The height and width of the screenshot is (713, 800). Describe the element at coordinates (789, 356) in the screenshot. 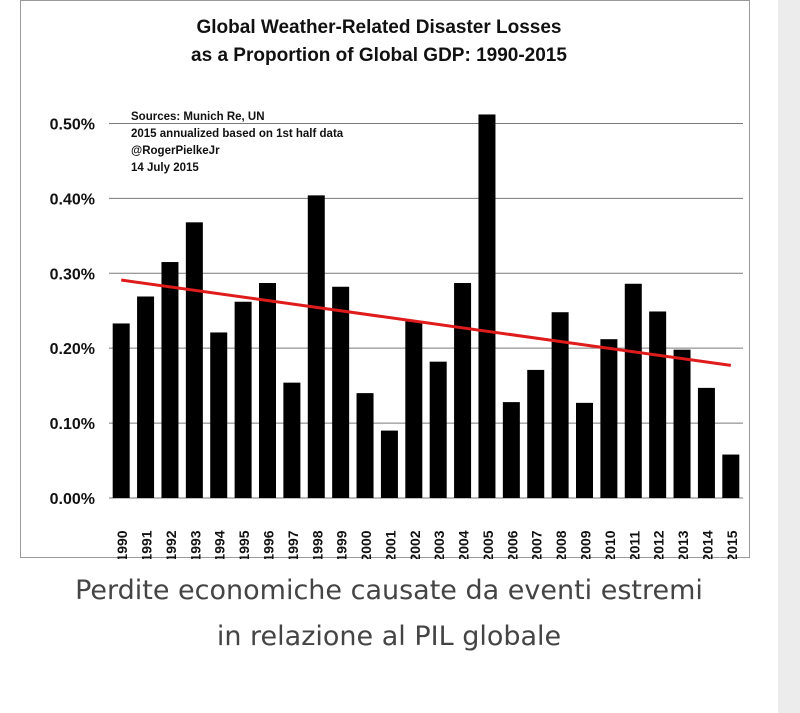

I see `page-scroll-strip` at that location.